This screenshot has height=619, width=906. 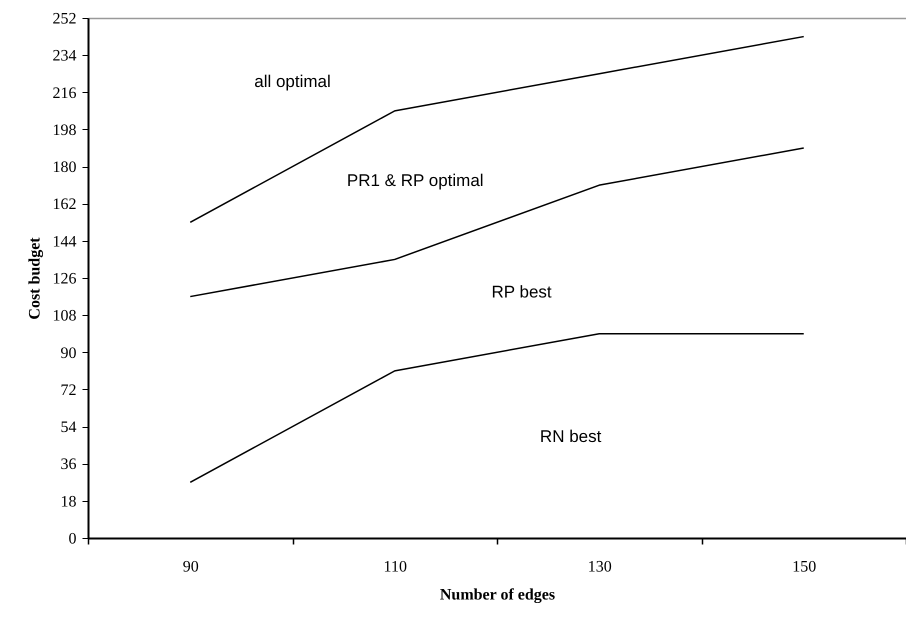 I want to click on y-tick-label: 90, so click(x=68, y=353).